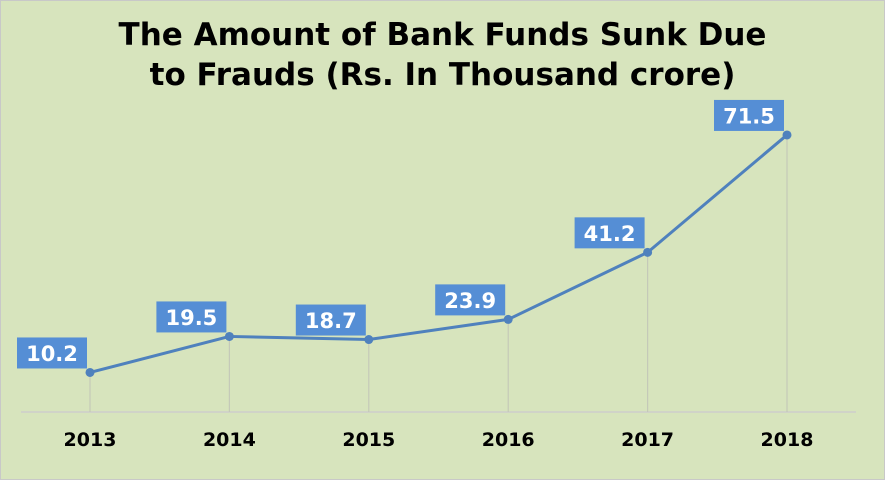  Describe the element at coordinates (647, 440) in the screenshot. I see `x-tick-label: 2017` at that location.